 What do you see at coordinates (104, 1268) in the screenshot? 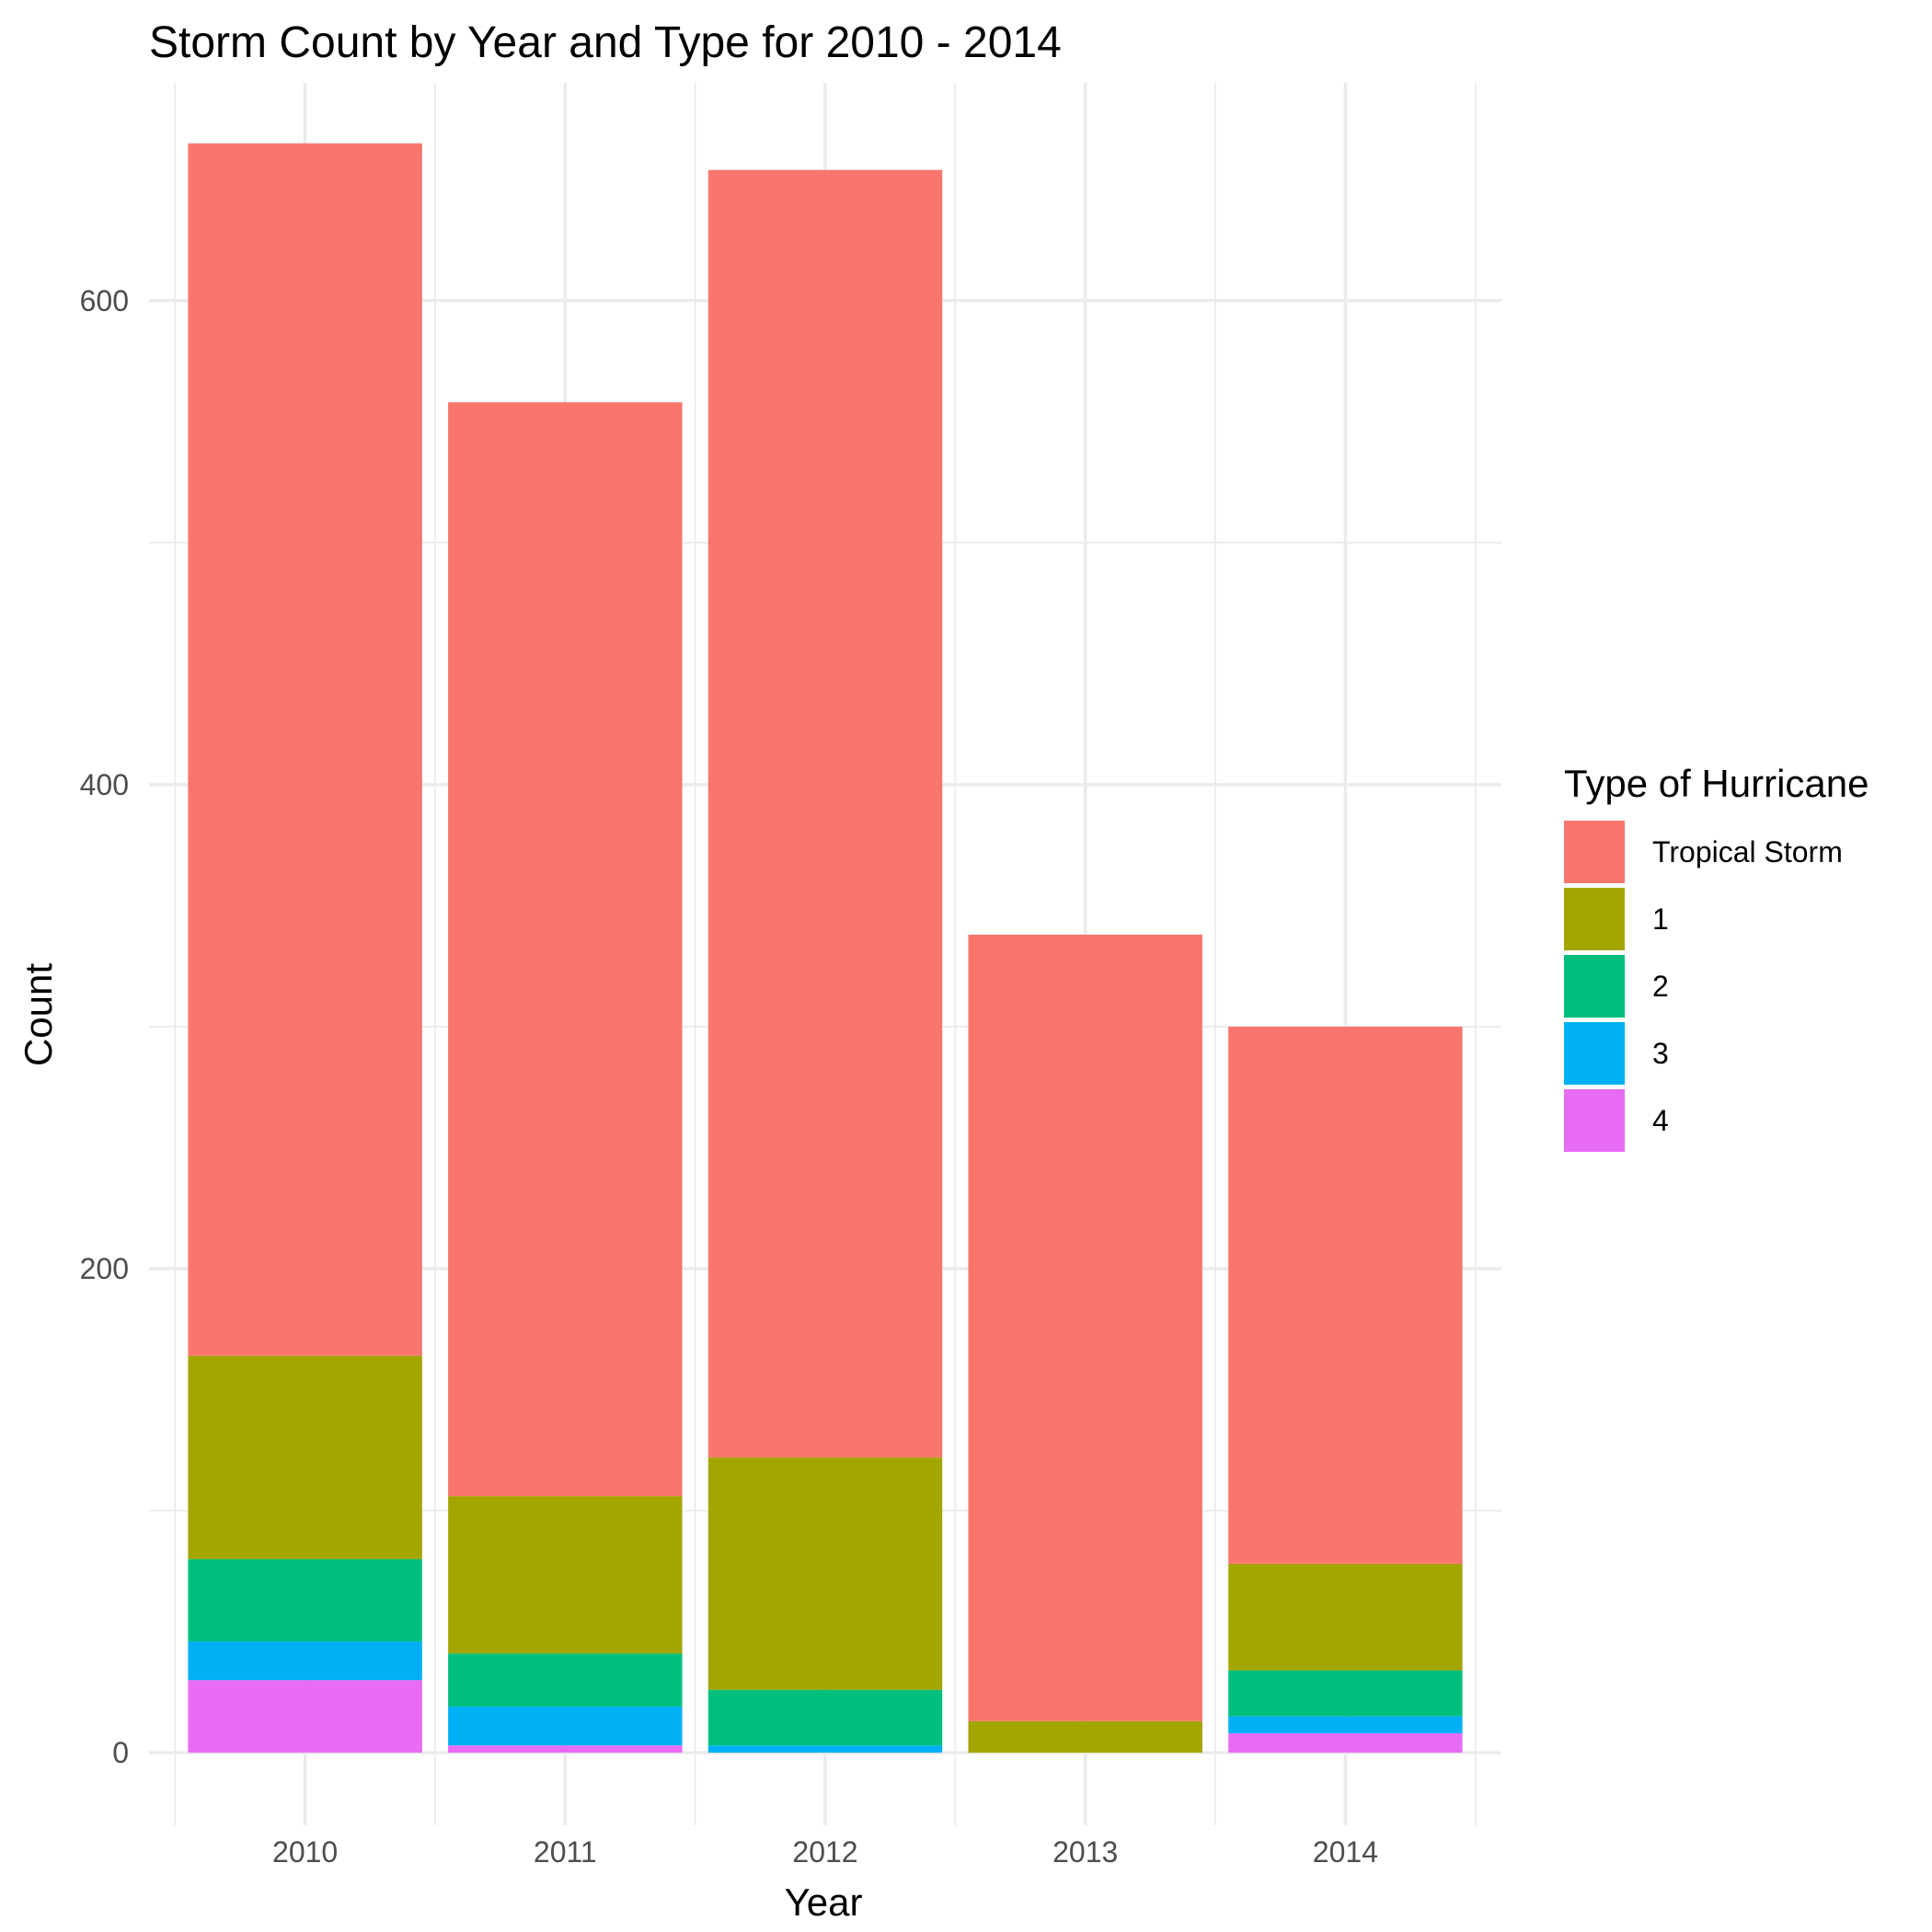
I see `y-tick-label: 200` at bounding box center [104, 1268].